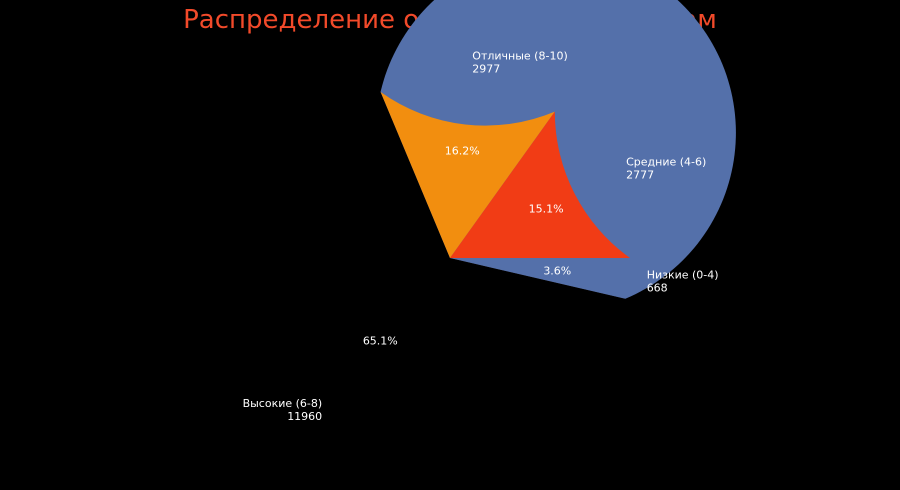 This screenshot has width=900, height=490. What do you see at coordinates (283, 403) in the screenshot?
I see `slice-name: Высокие (6-8)` at bounding box center [283, 403].